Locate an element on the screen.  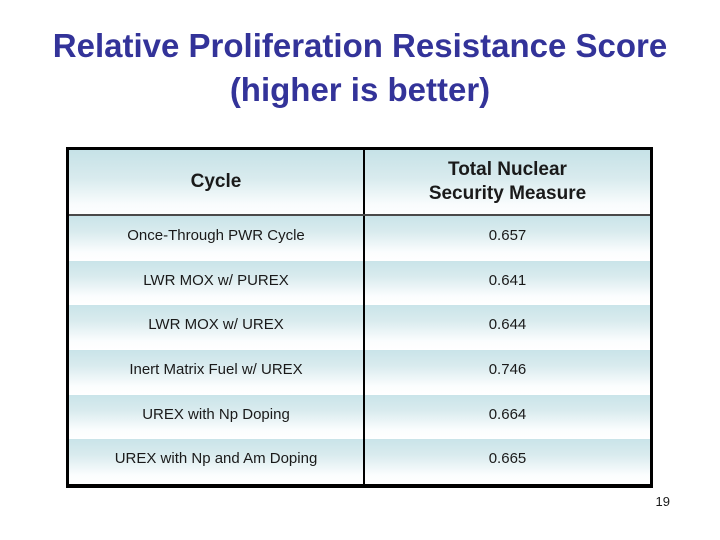
value-cell: 0.644 is located at coordinates (507, 325).